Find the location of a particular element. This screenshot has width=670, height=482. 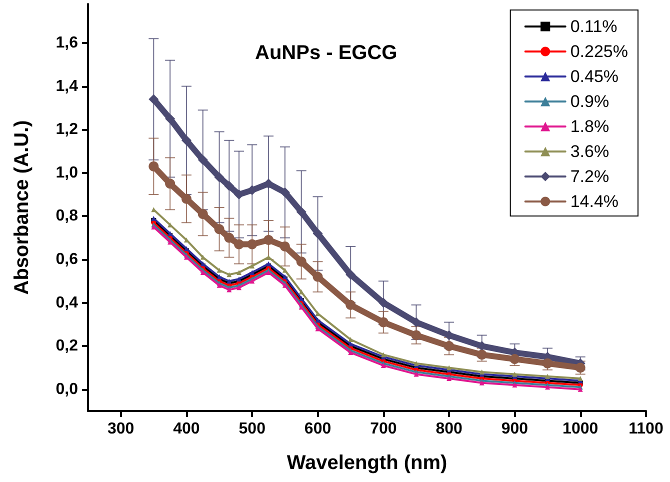

legend-label: 0.9% is located at coordinates (590, 101).